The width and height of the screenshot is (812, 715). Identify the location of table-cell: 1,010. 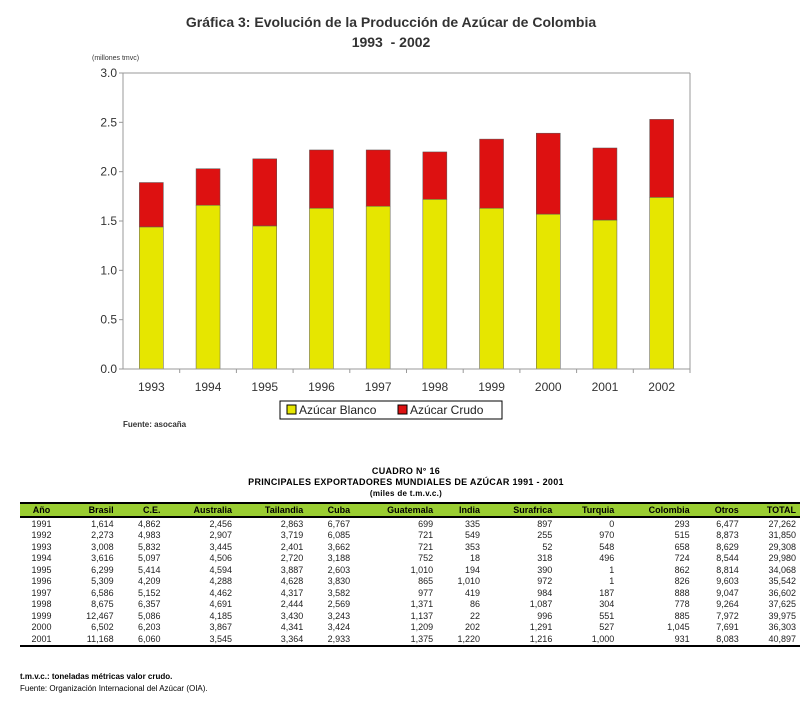
(469, 581).